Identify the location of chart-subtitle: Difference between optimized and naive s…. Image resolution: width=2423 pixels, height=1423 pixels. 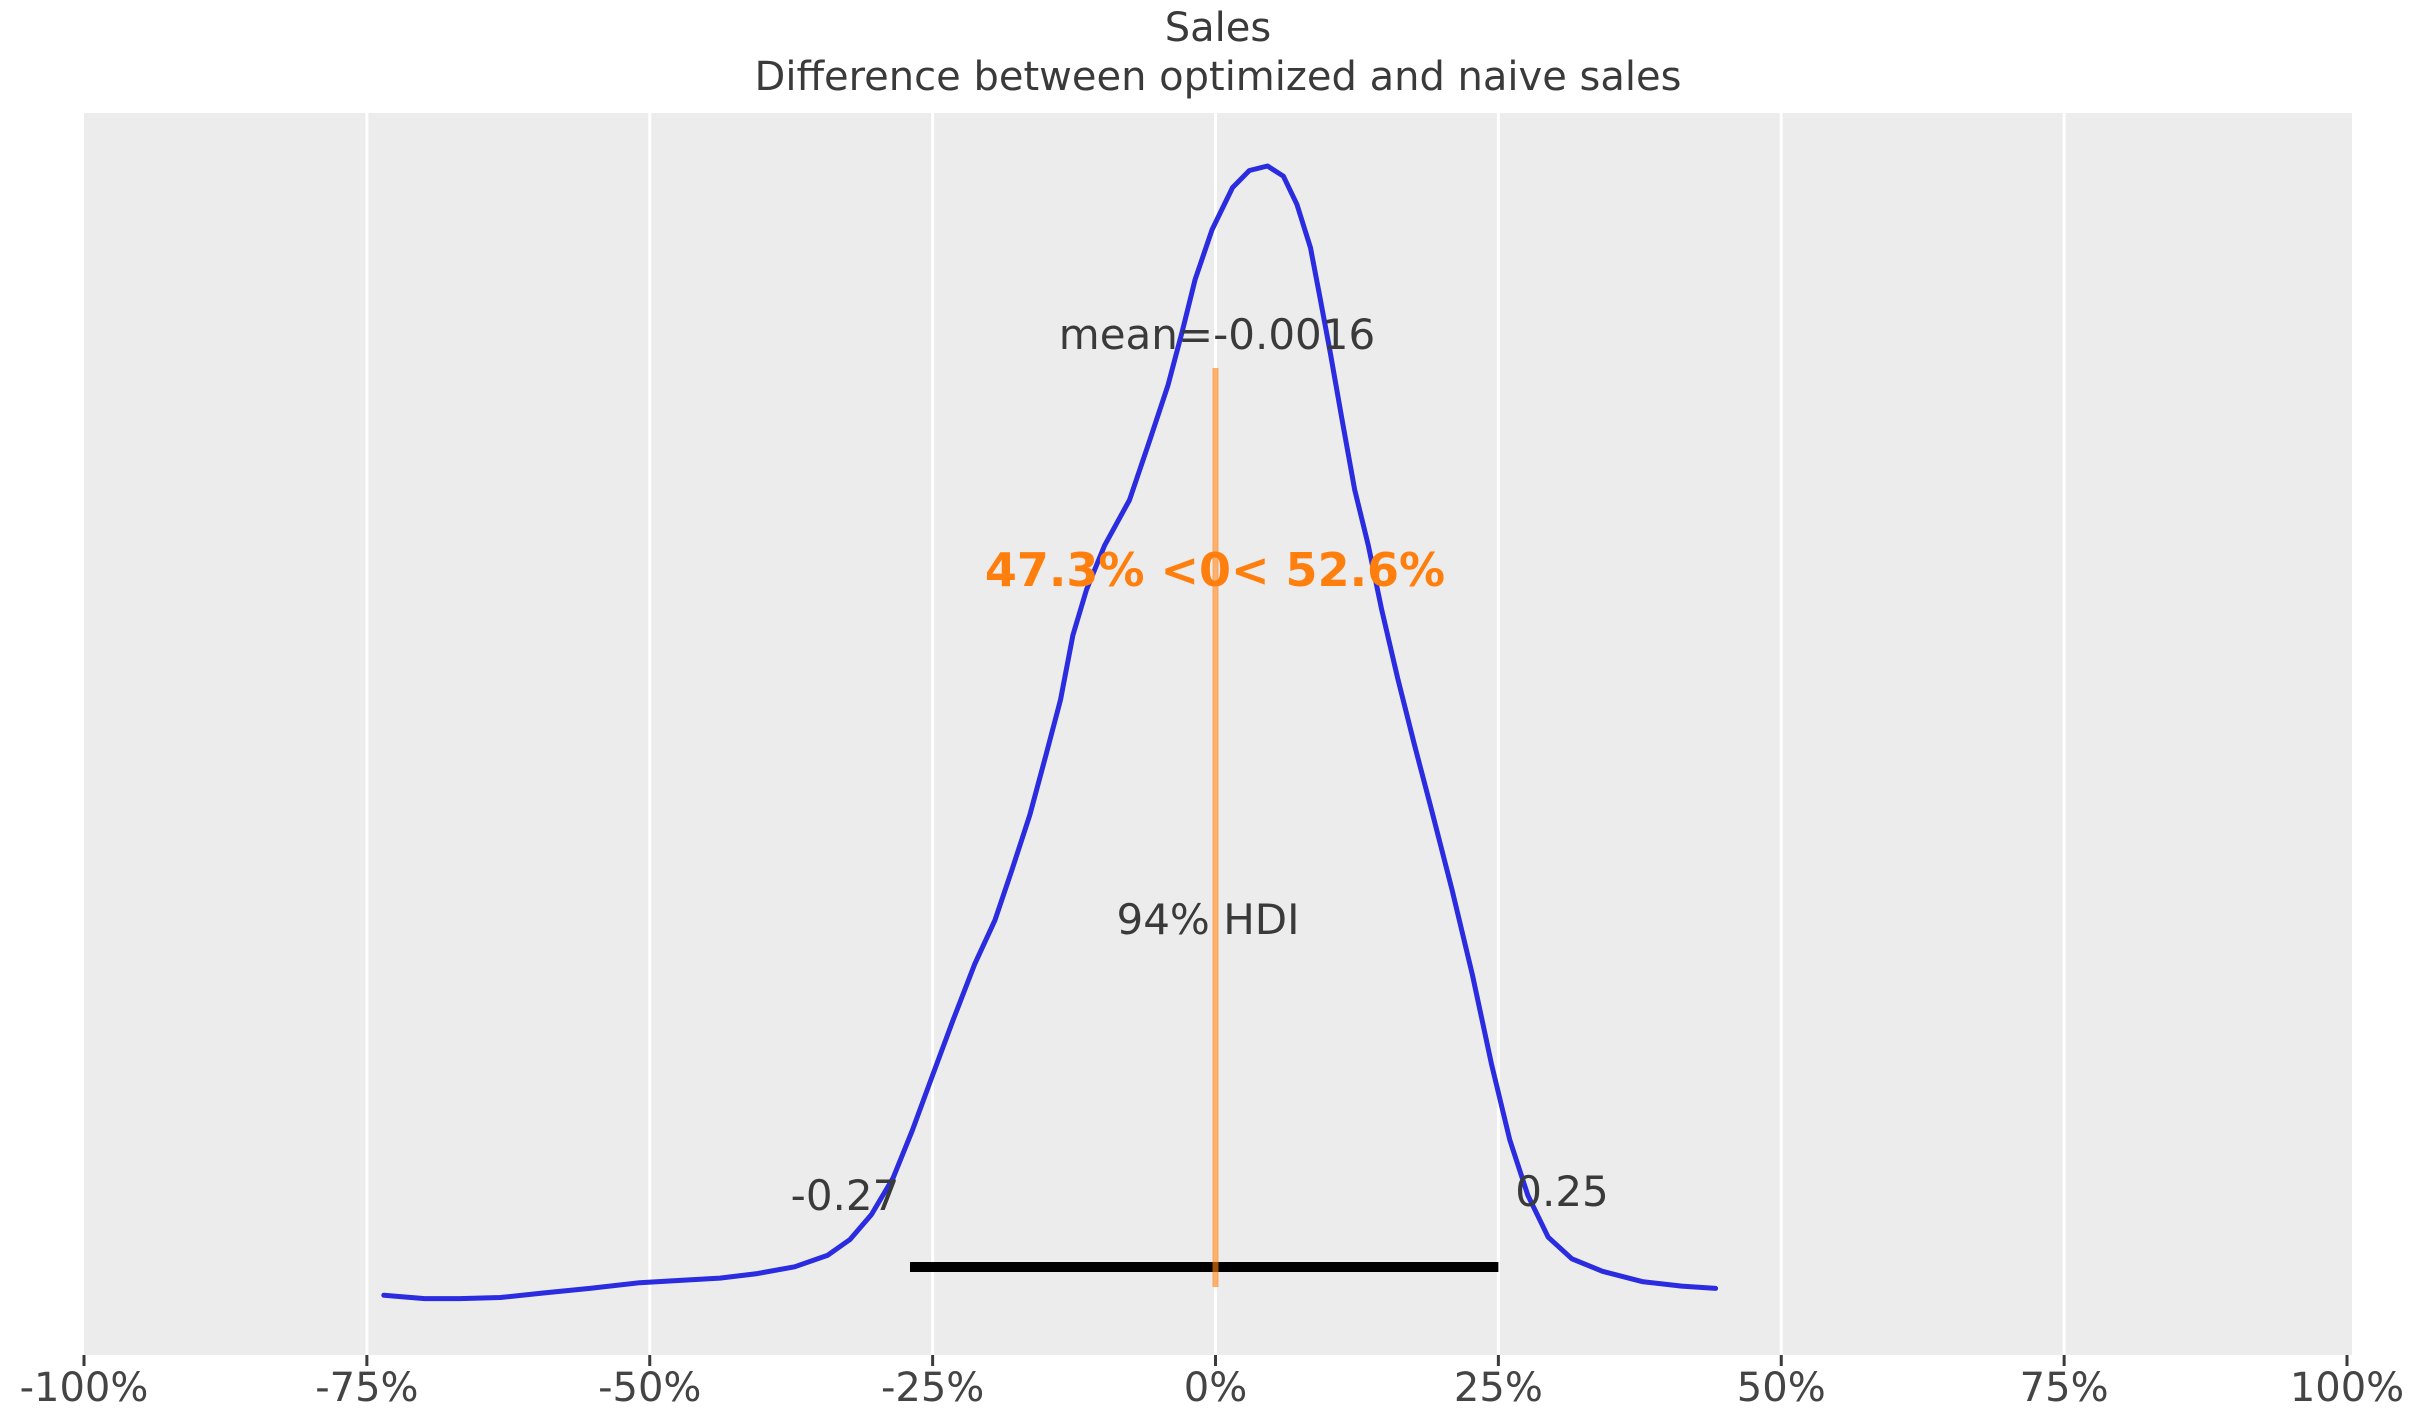
(1218, 77).